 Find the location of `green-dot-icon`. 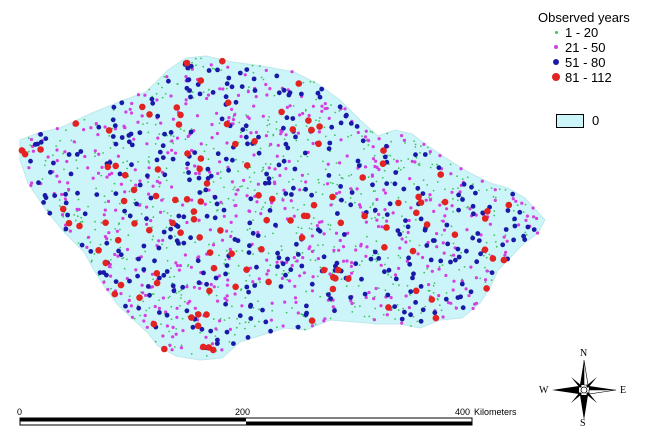

green-dot-icon is located at coordinates (556, 32).